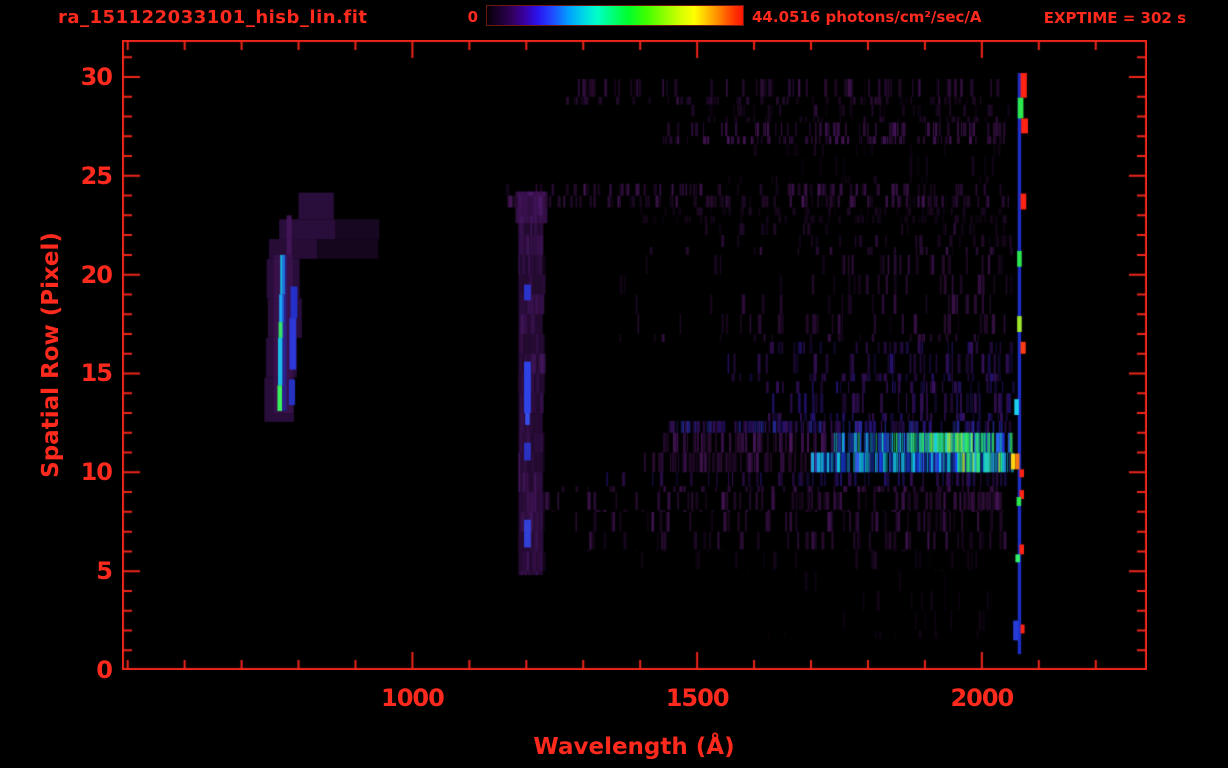 This screenshot has width=1228, height=768. What do you see at coordinates (51, 355) in the screenshot?
I see `y-axis-title: Spatial Row (Pixel)` at bounding box center [51, 355].